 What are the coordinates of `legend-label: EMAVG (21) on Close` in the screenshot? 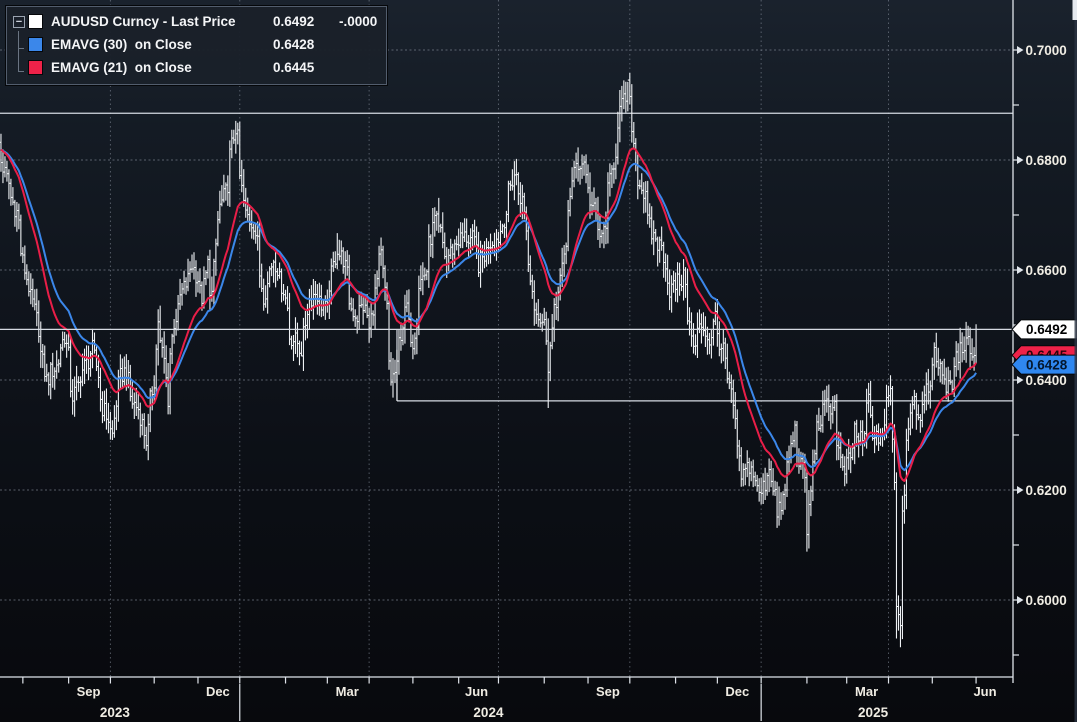 It's located at (121, 67).